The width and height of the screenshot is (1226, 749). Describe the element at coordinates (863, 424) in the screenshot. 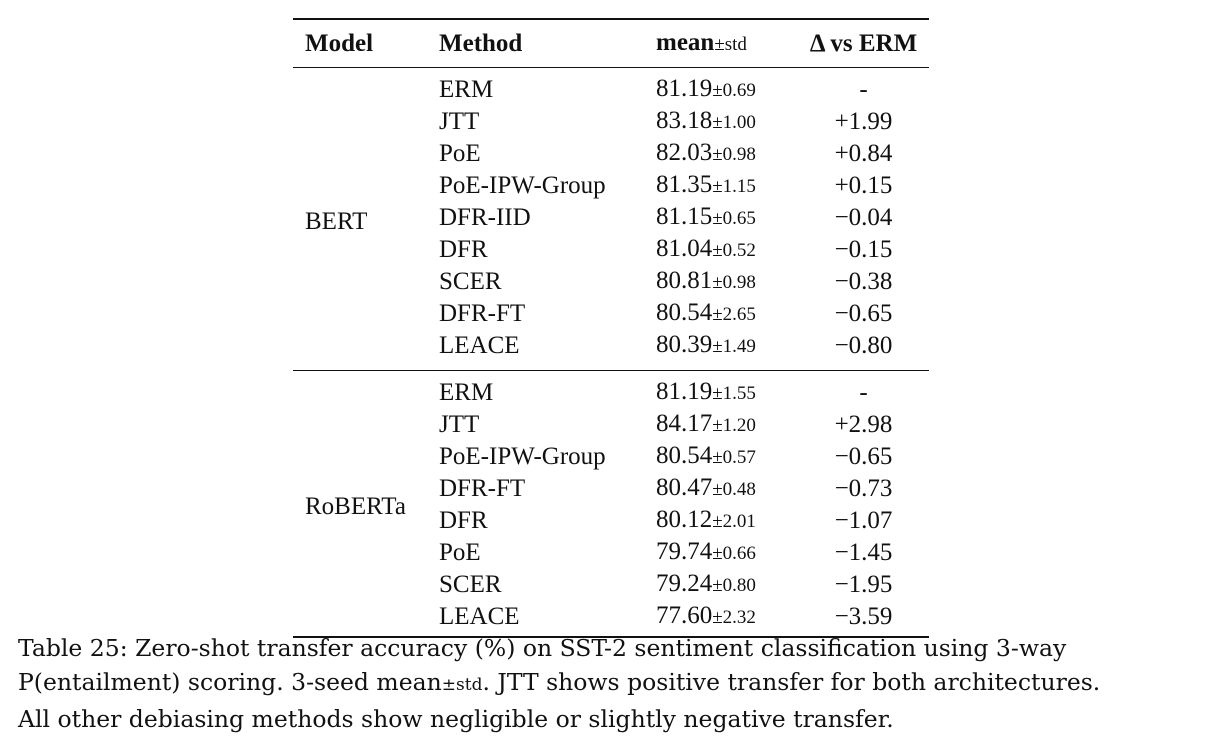

I see `delta-cell: +2.98` at that location.